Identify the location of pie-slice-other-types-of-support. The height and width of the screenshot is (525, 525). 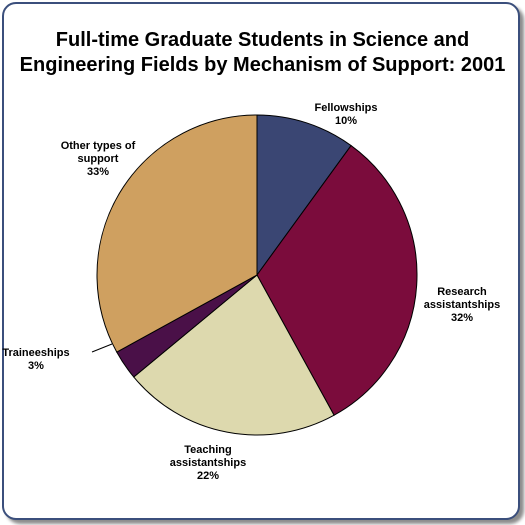
(177, 233).